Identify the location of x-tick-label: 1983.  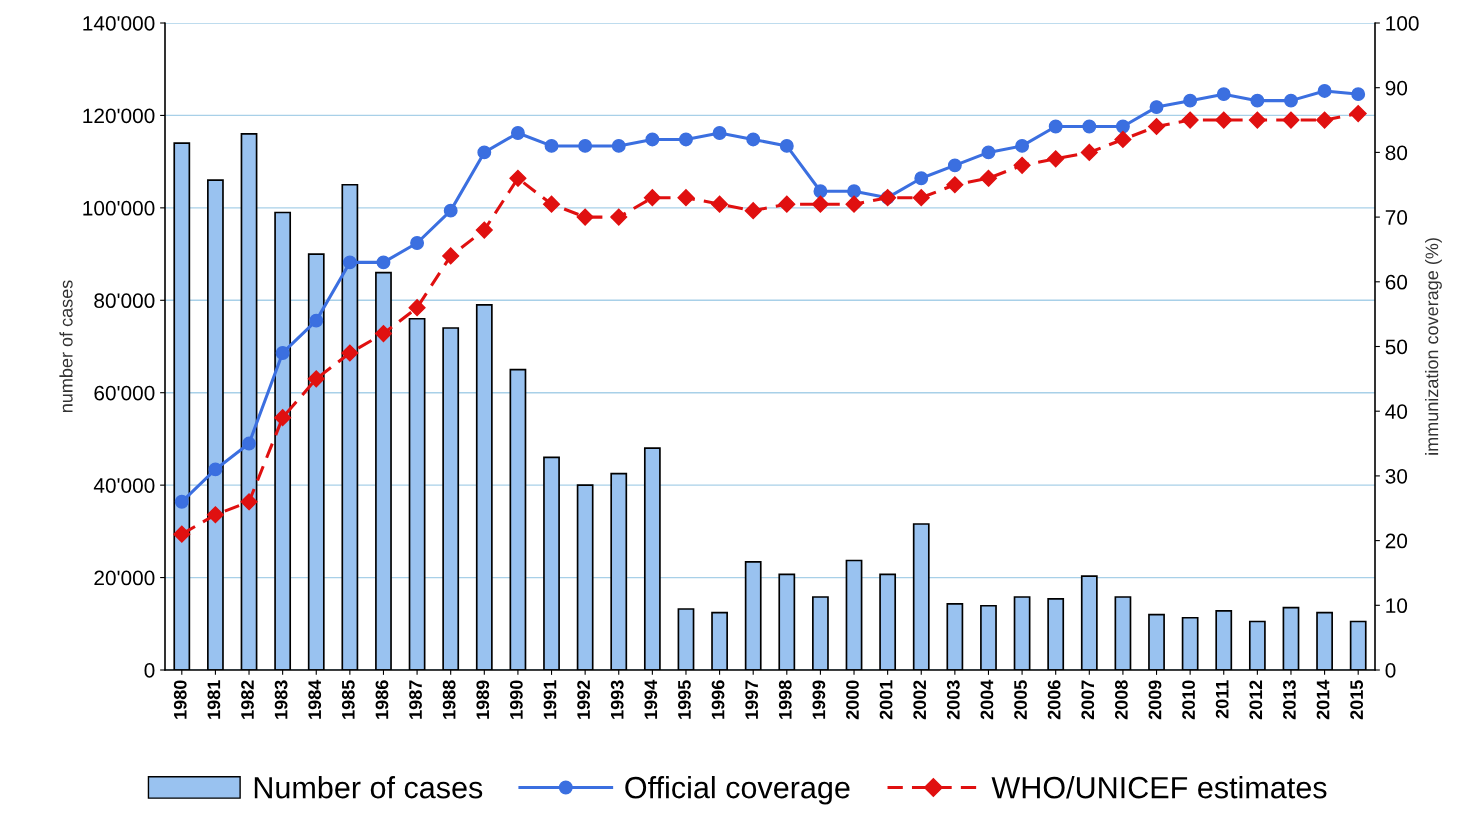
(281, 699).